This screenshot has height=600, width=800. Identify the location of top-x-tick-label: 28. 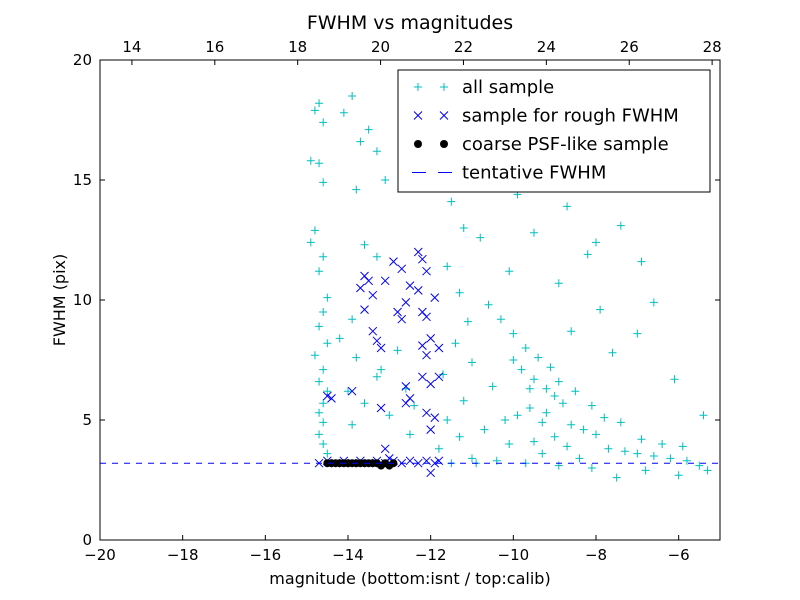
(712, 47).